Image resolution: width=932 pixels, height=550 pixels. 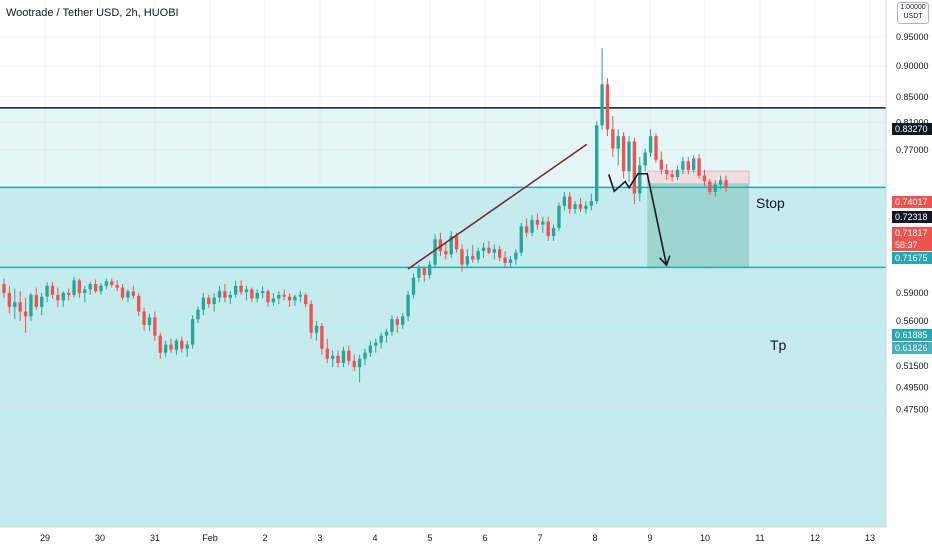 I want to click on support-price-label: 0.61885, so click(x=912, y=335).